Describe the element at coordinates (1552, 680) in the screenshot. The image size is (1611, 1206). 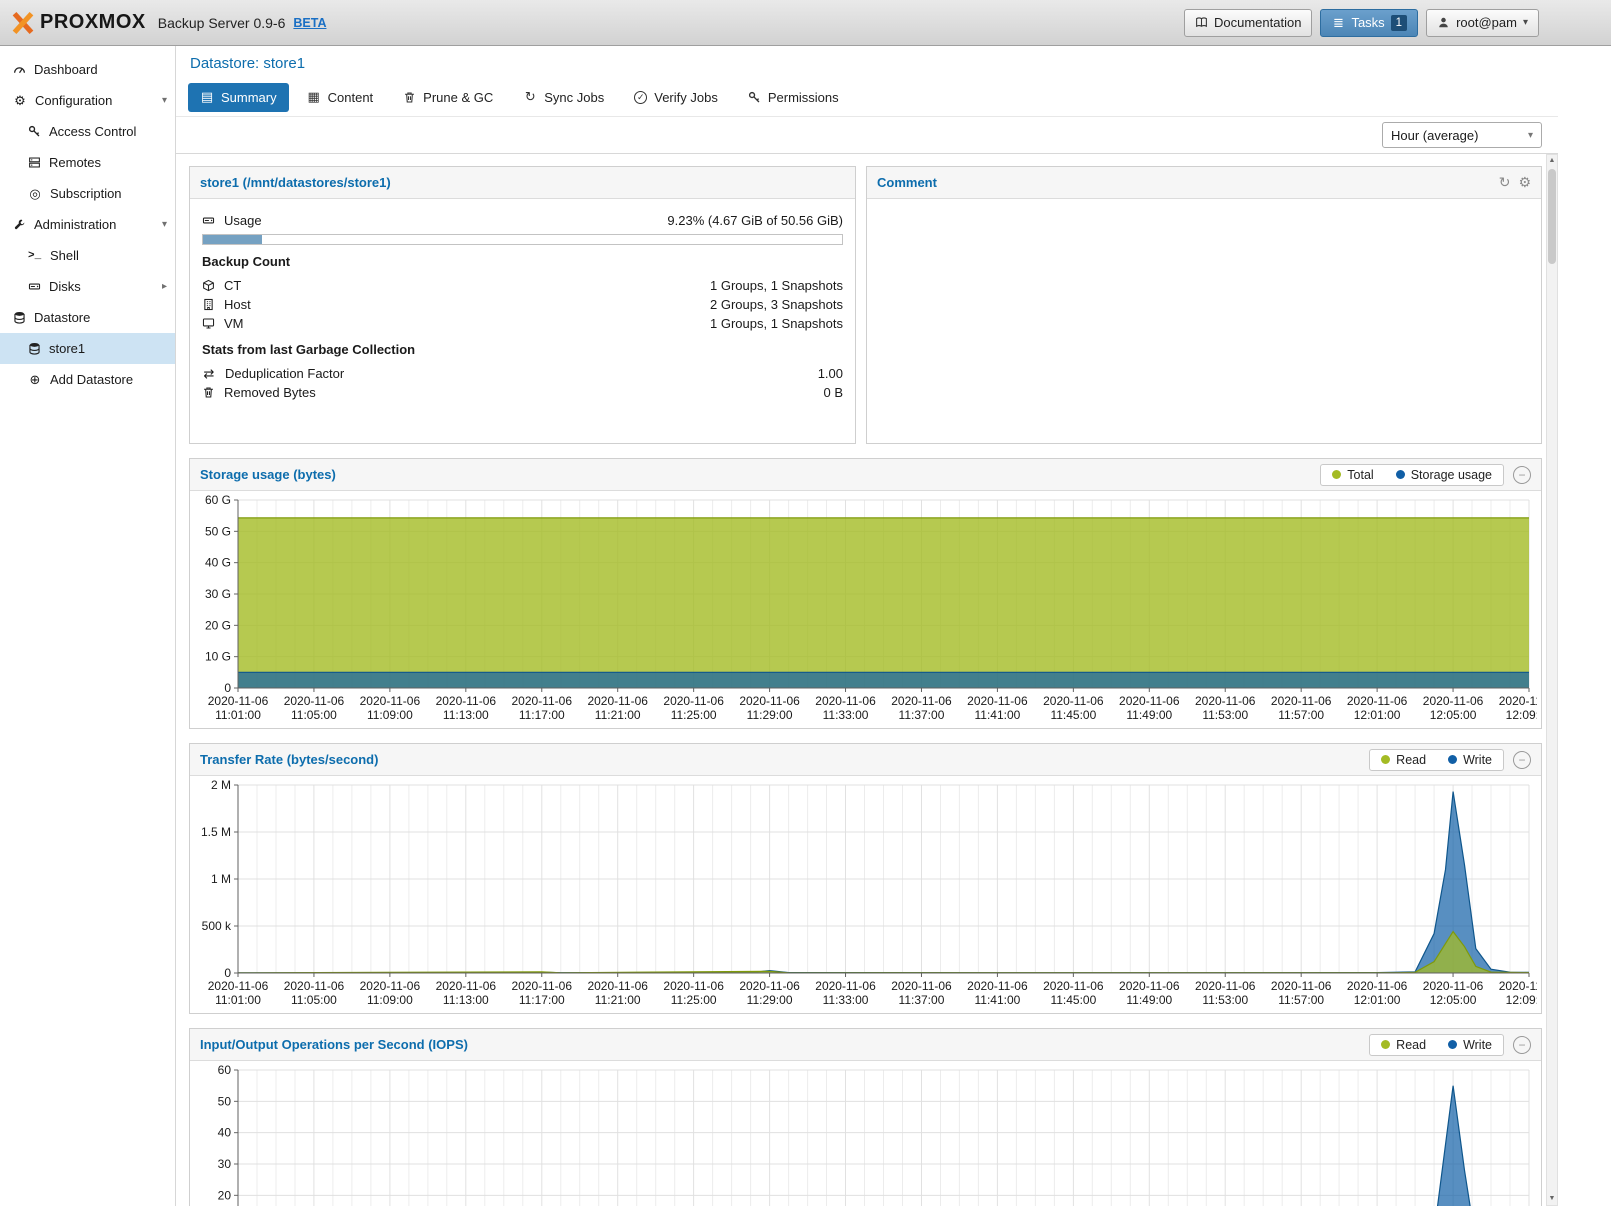
I see `vertical-scrollbar: ▲ ▼` at that location.